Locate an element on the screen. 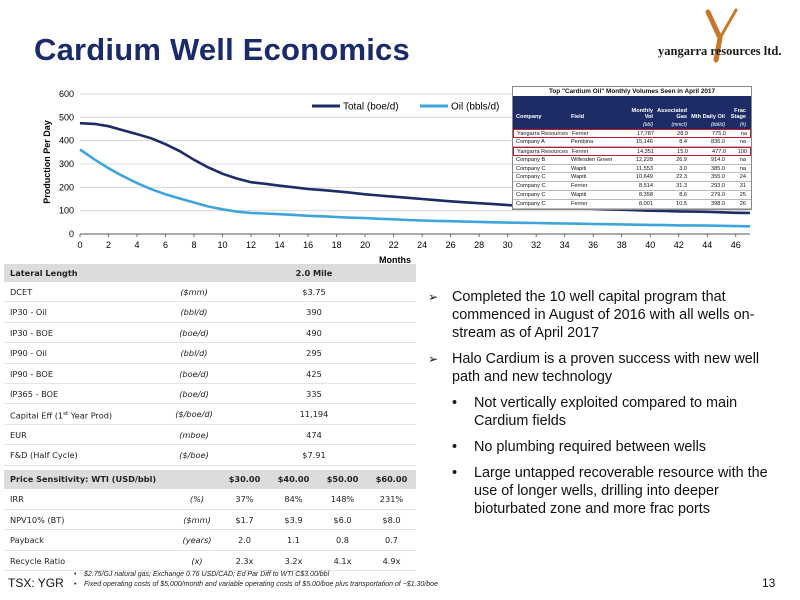  x-tick-label: 44 is located at coordinates (707, 245).